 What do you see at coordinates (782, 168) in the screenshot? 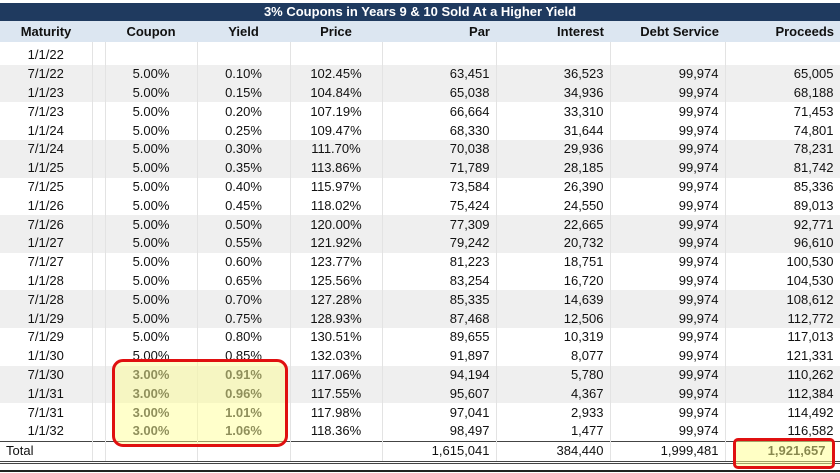
I see `cell-proceeds: 81,742` at bounding box center [782, 168].